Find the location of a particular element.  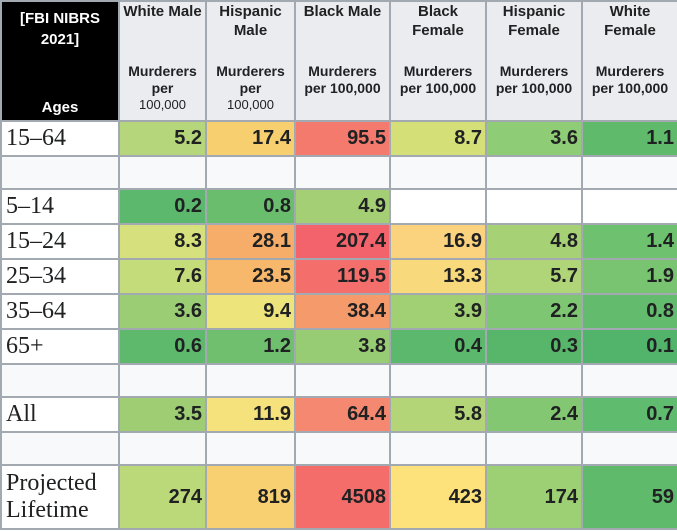

rate-cell: 2.4 is located at coordinates (534, 414).